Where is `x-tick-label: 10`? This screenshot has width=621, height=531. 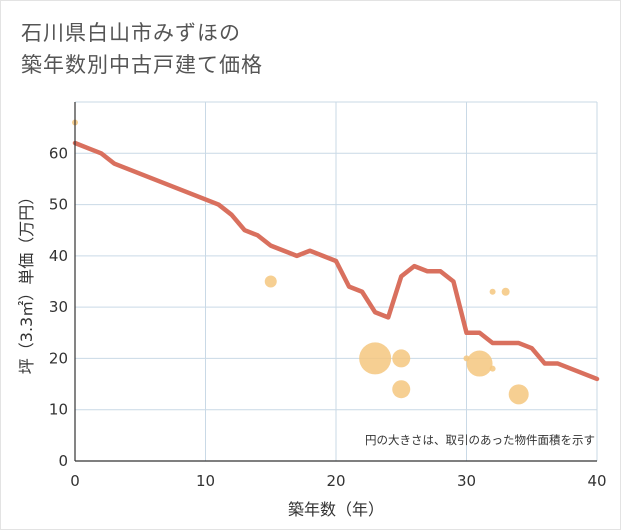 x-tick-label: 10 is located at coordinates (205, 481).